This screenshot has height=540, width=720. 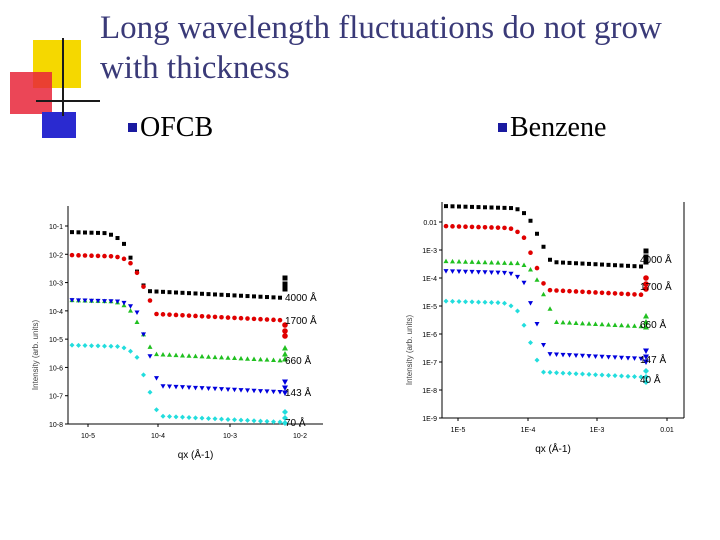 I want to click on y-tick-label: 10-3, so click(x=56, y=284).